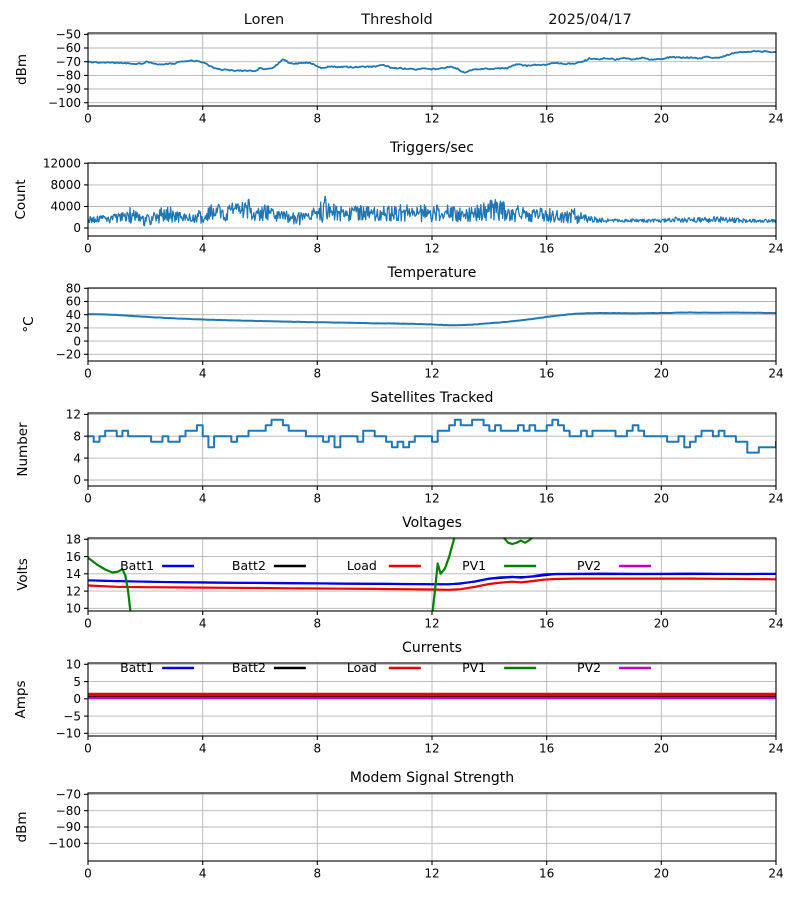  Describe the element at coordinates (73, 328) in the screenshot. I see `y-tick-label: 20` at that location.